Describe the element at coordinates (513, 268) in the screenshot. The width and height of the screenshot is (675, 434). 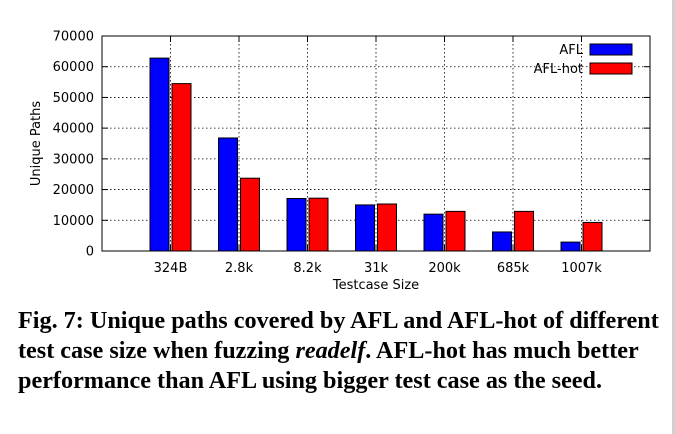
I see `x-tick-label: 685k` at that location.